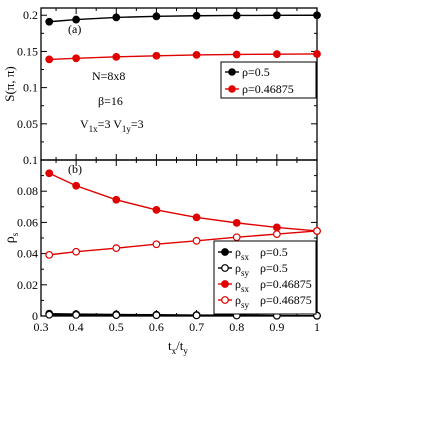 Image resolution: width=436 pixels, height=441 pixels. I want to click on y-tick-label: 0.02, so click(27, 285).